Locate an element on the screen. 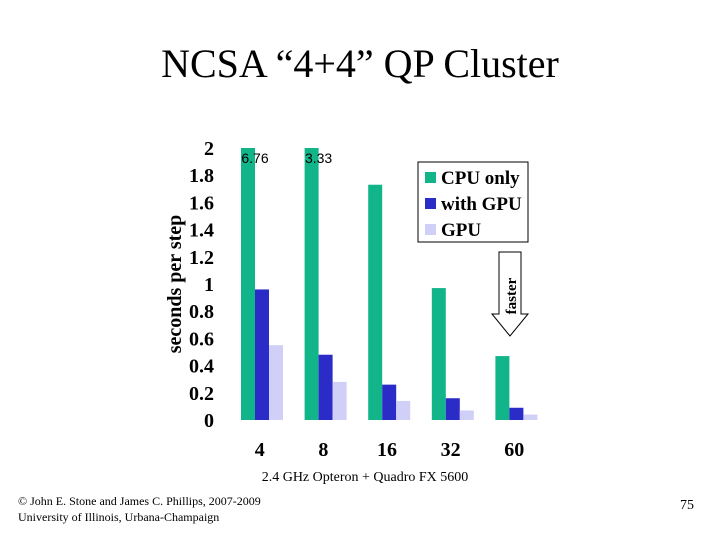  y-tick-label: 0 is located at coordinates (209, 421).